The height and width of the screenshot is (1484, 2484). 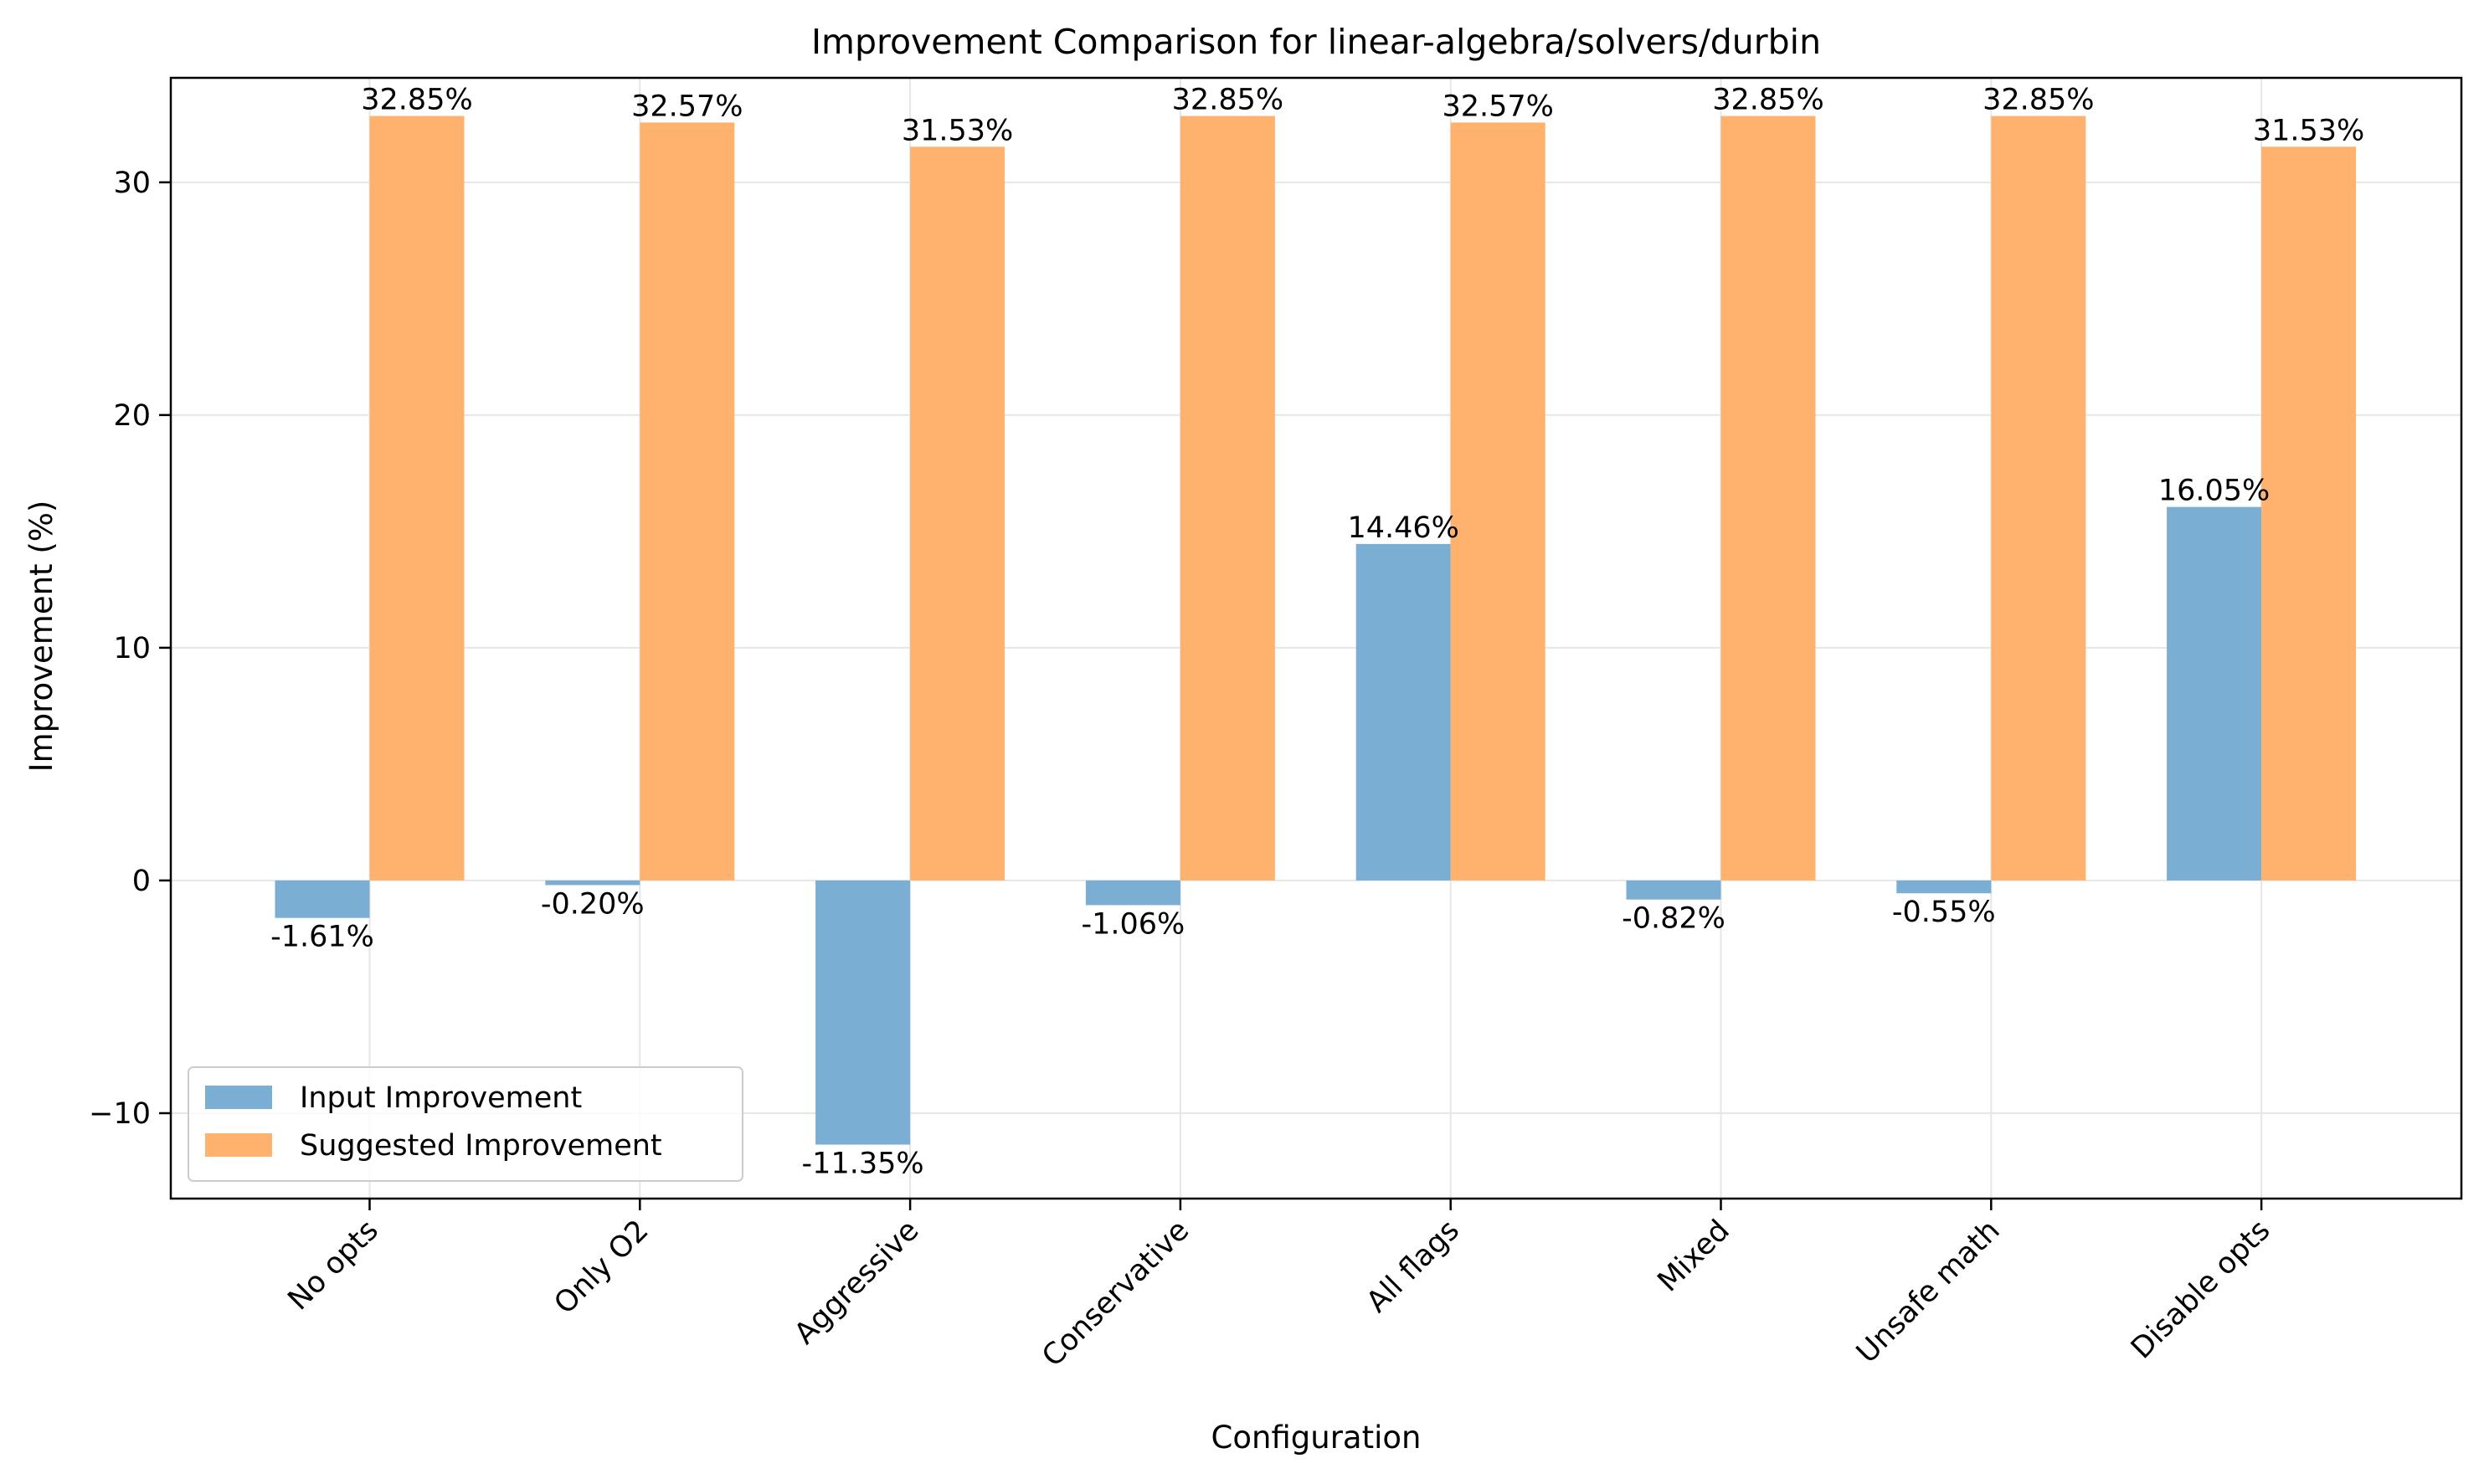 What do you see at coordinates (593, 904) in the screenshot?
I see `input-improvement-value-label: -0.20%` at bounding box center [593, 904].